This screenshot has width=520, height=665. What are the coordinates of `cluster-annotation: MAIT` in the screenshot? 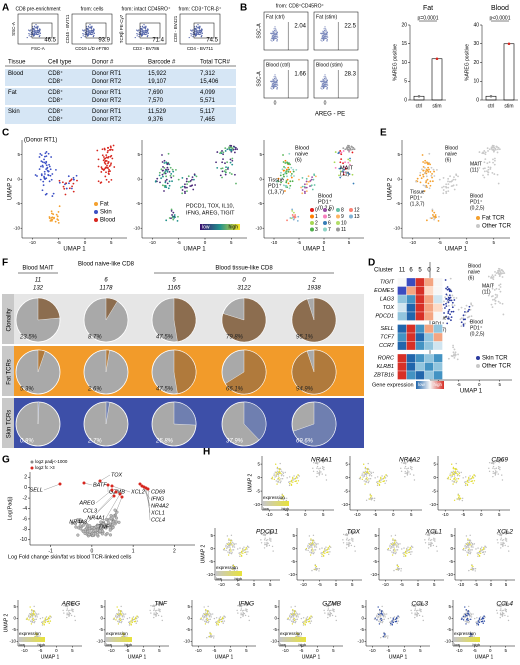 It's located at (476, 164).